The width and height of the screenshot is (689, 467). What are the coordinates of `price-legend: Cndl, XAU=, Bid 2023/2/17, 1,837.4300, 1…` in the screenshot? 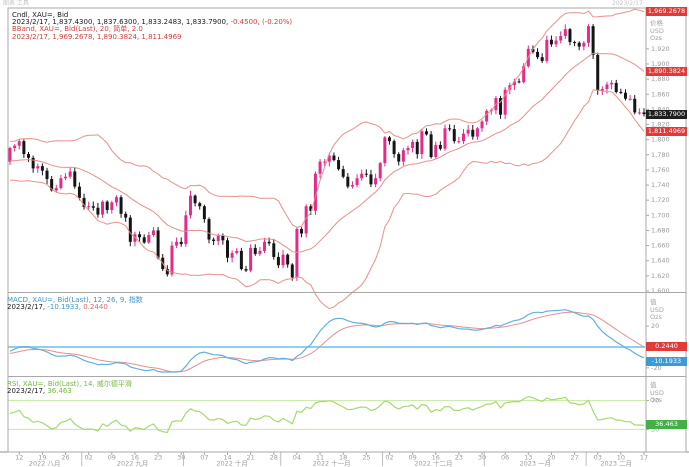 It's located at (152, 26).